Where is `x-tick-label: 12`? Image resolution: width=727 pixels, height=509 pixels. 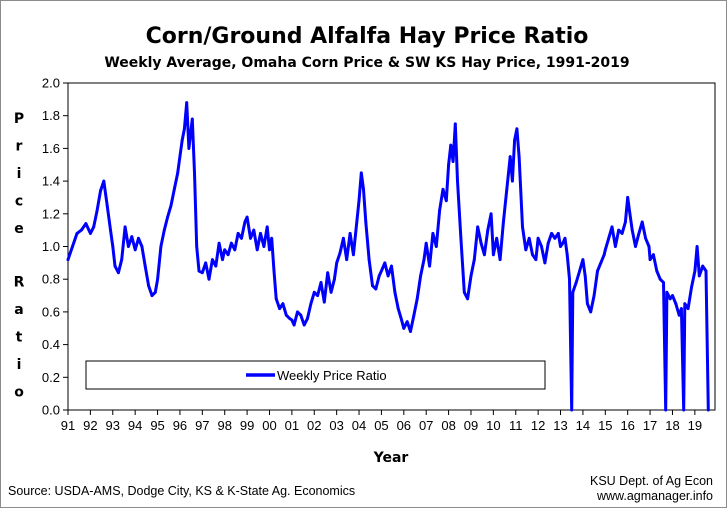 x-tick-label: 12 is located at coordinates (538, 425).